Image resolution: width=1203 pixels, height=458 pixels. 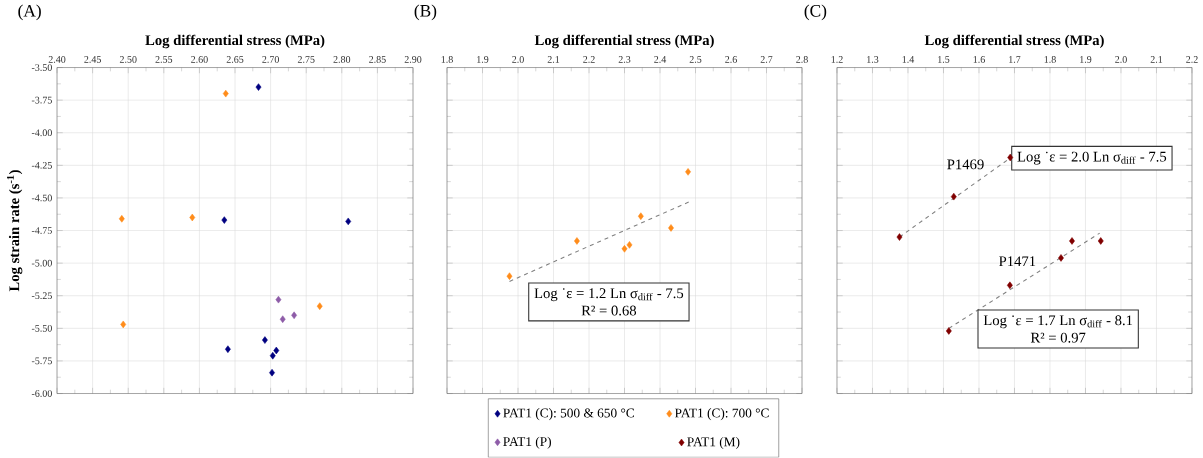 I want to click on x-tick-label: 1.2, so click(x=837, y=60).